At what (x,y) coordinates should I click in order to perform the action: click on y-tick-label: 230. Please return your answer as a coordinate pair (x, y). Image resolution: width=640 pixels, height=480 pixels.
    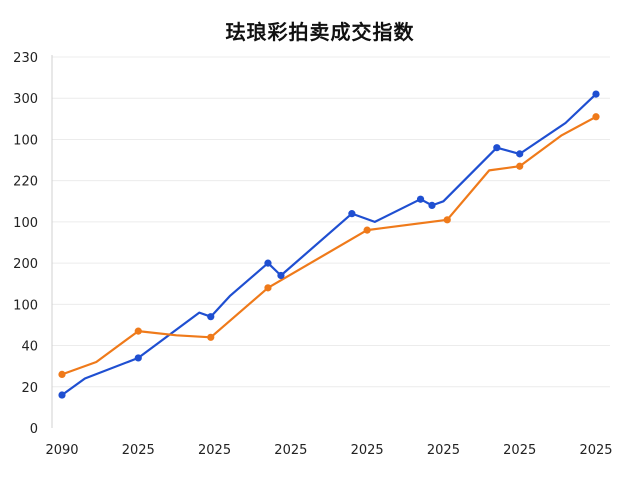
    Looking at the image, I should click on (25, 58).